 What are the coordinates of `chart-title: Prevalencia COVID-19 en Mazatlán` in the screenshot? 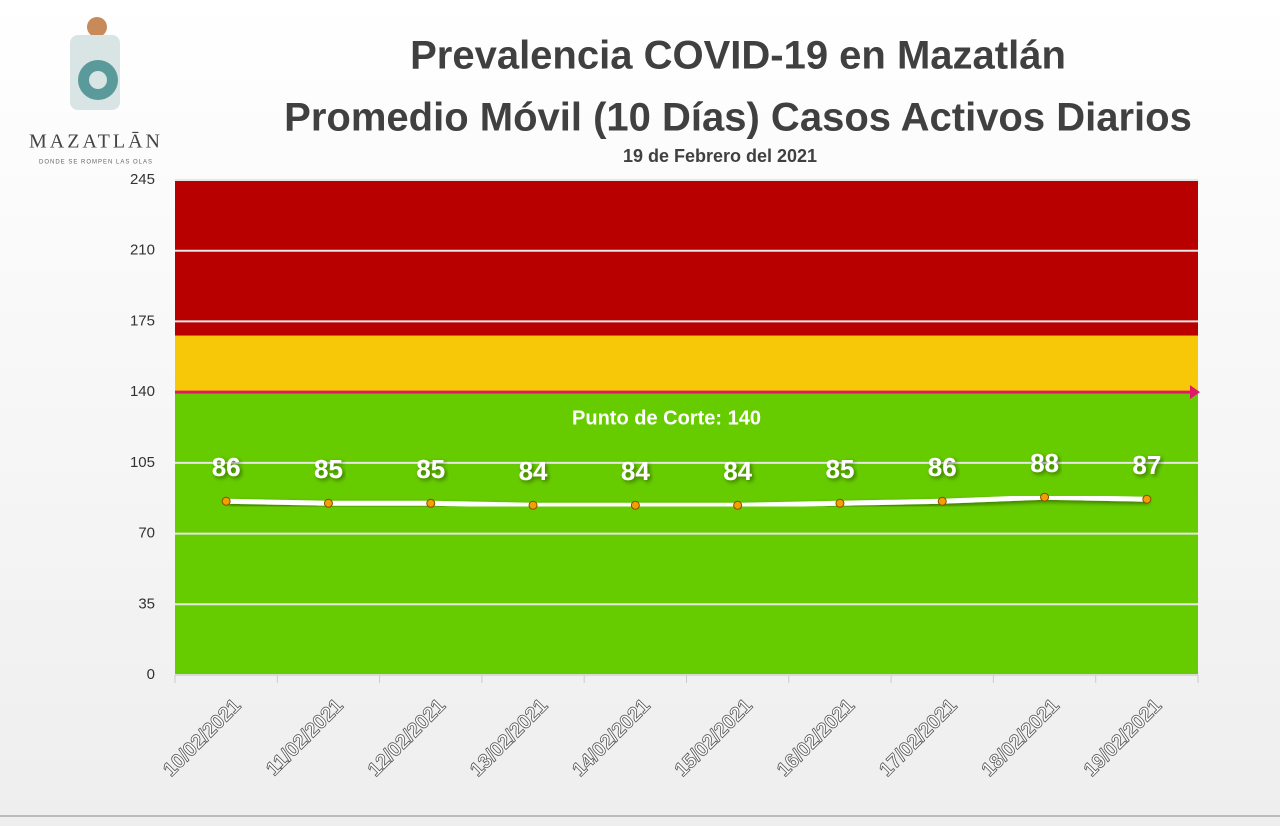 It's located at (738, 56).